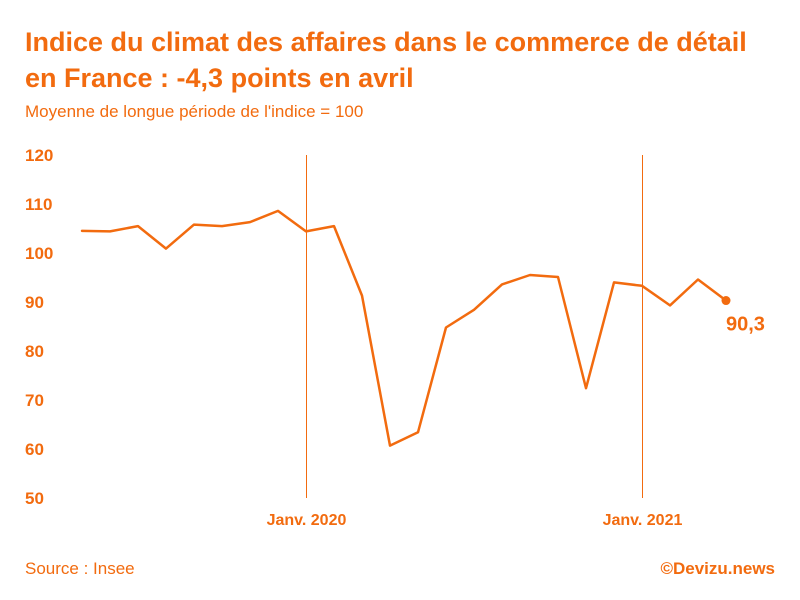 This screenshot has width=800, height=600. Describe the element at coordinates (39, 327) in the screenshot. I see `y-axis-ticks: 120 110 100 90 80 70 60 50` at that location.